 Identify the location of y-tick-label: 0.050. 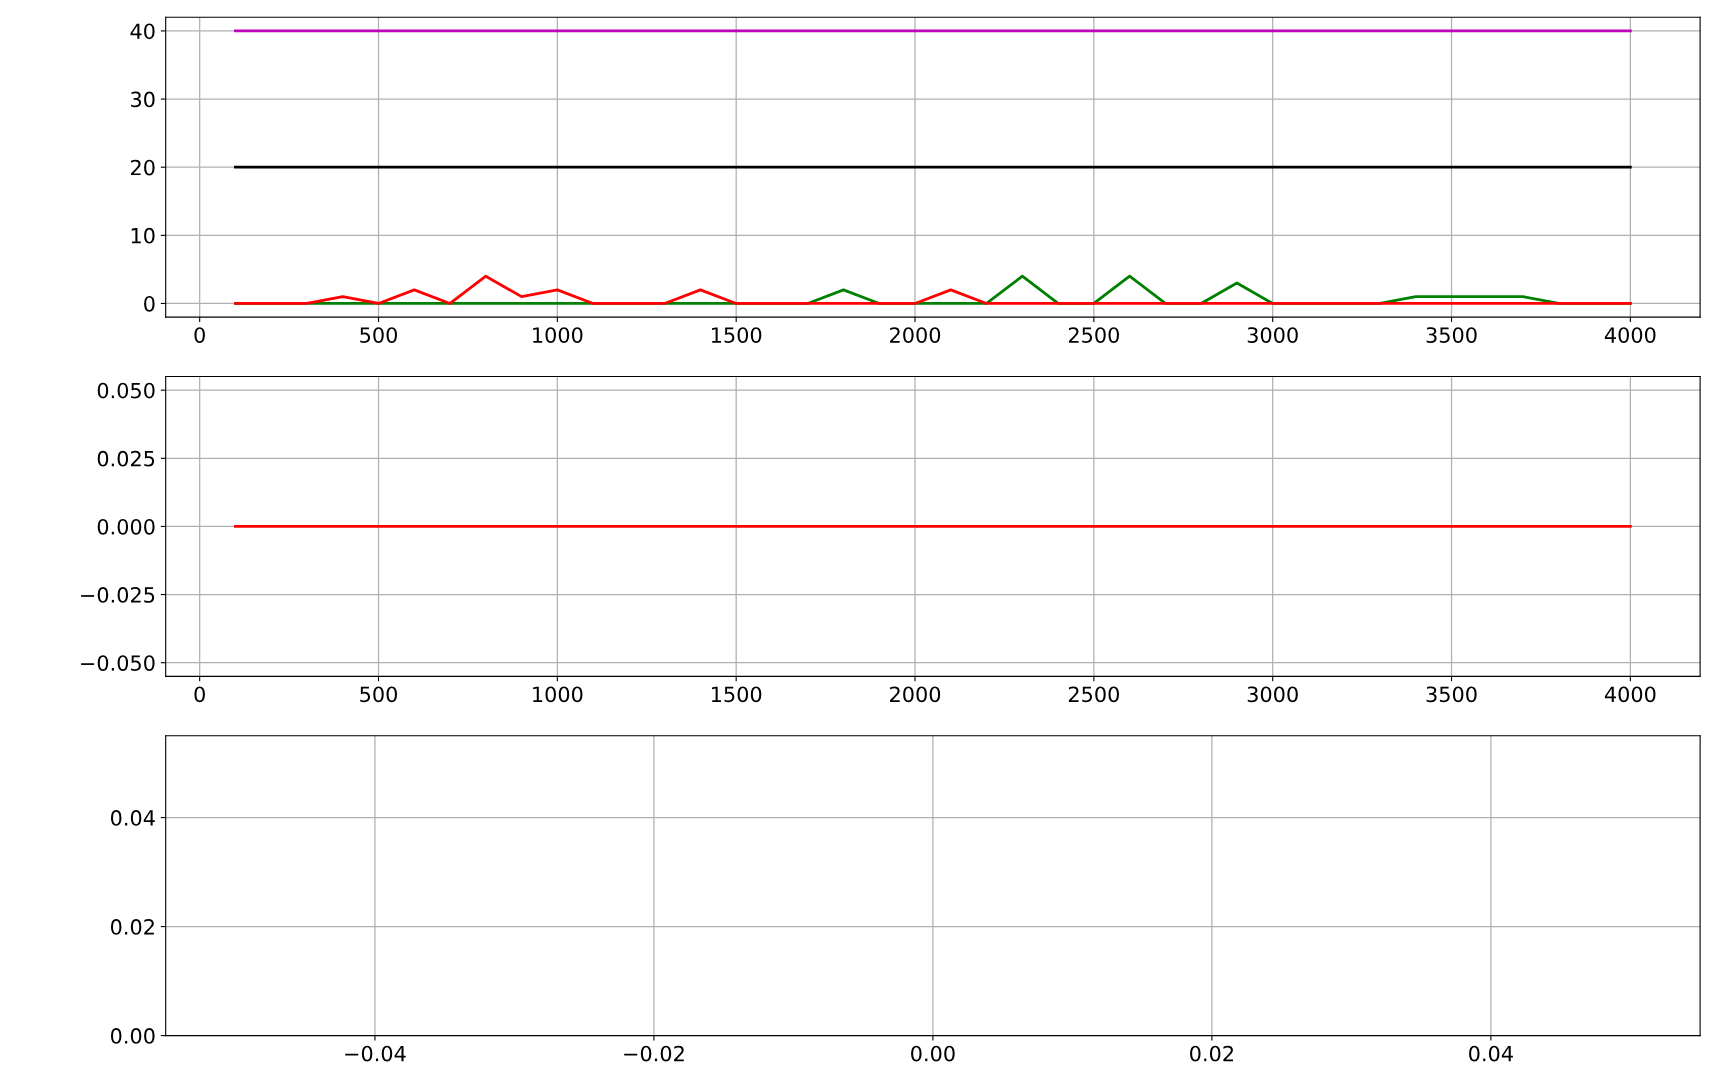
(126, 390).